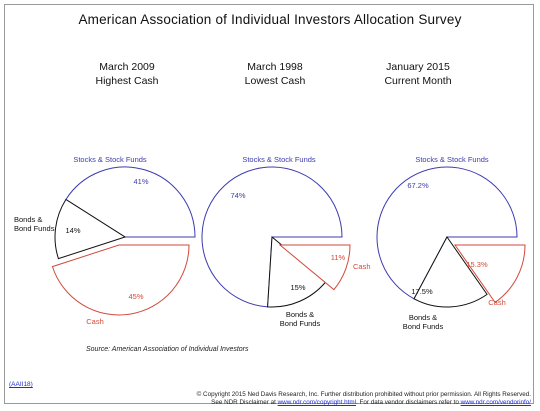  I want to click on vendor-info-link: www.ndr.com/vendorinfo/, so click(495, 402).